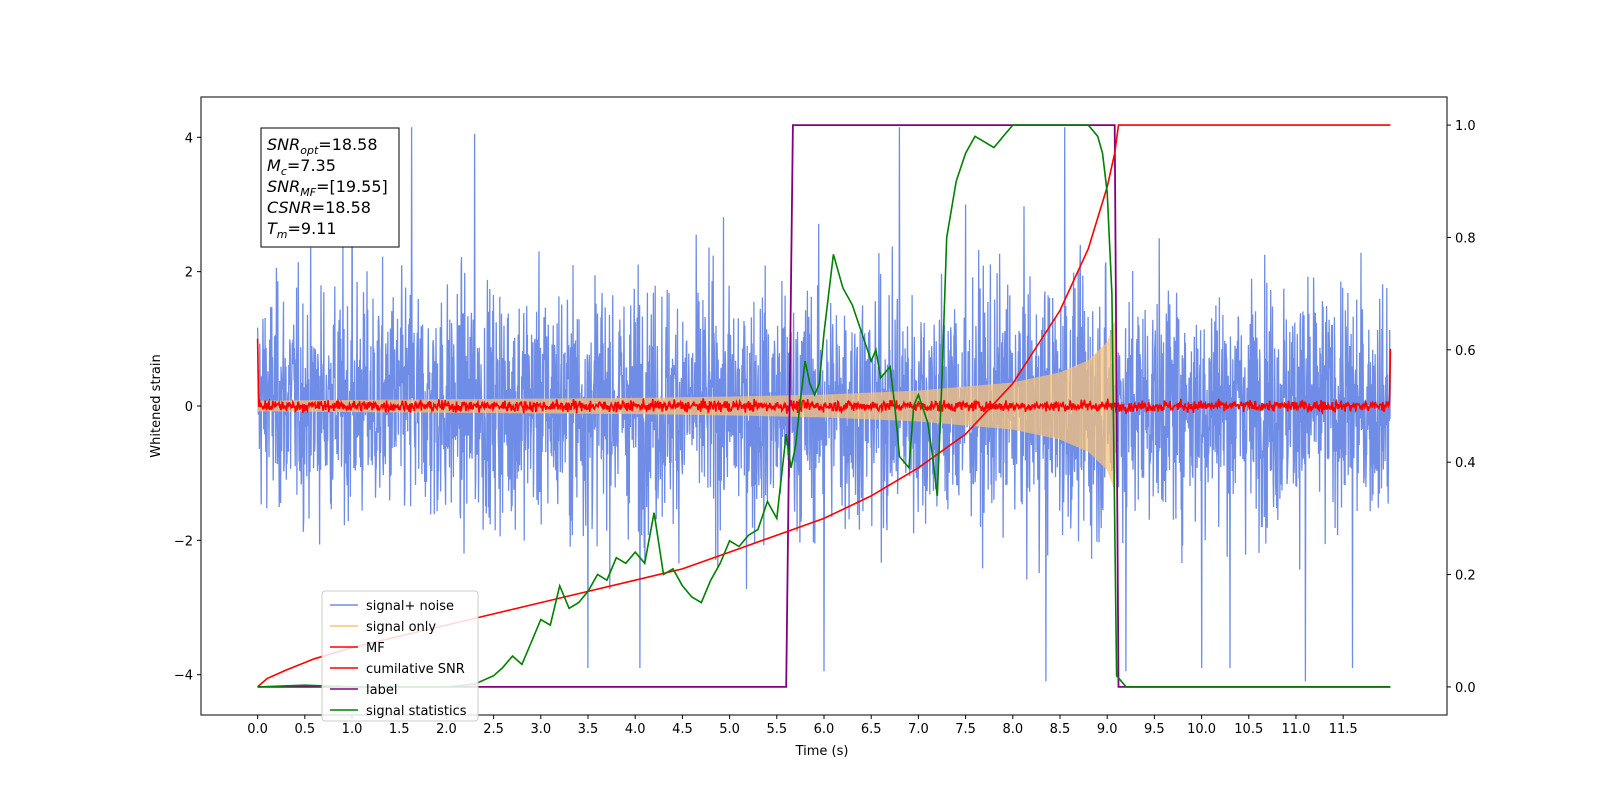 This screenshot has height=804, width=1600. I want to click on x-tick-label: 5.0, so click(729, 729).